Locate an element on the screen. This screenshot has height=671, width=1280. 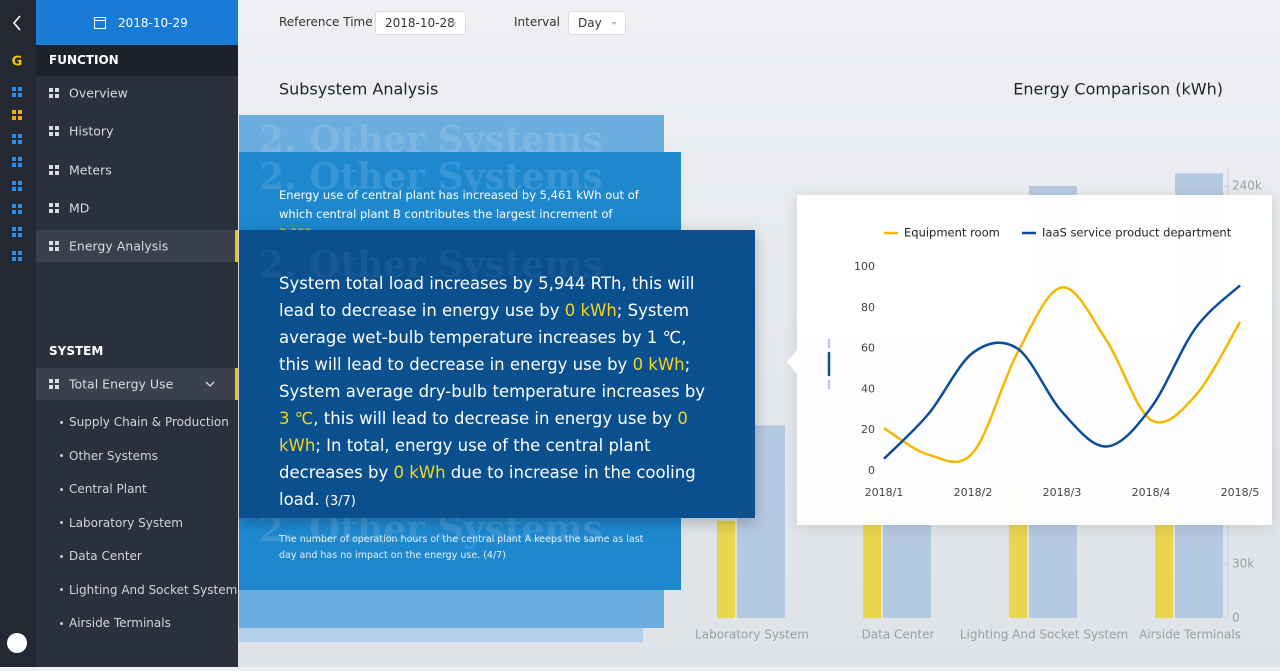
rail-icons: G is located at coordinates (17, 334).